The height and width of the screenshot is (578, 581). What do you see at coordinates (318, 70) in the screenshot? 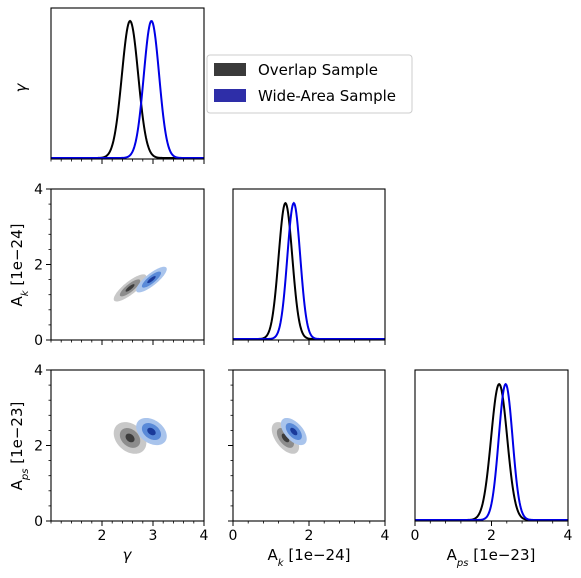
I see `legend-label-0: Overlap Sample` at bounding box center [318, 70].